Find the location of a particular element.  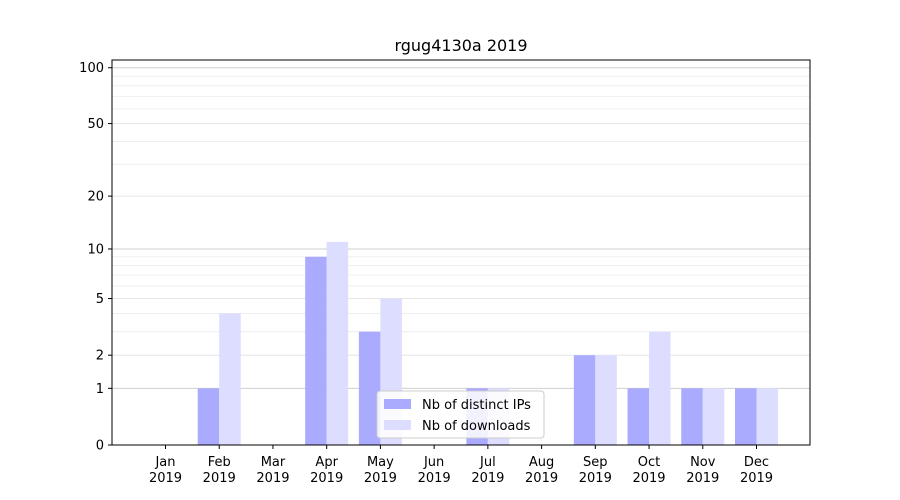

bar-downloads-nov is located at coordinates (713, 416).